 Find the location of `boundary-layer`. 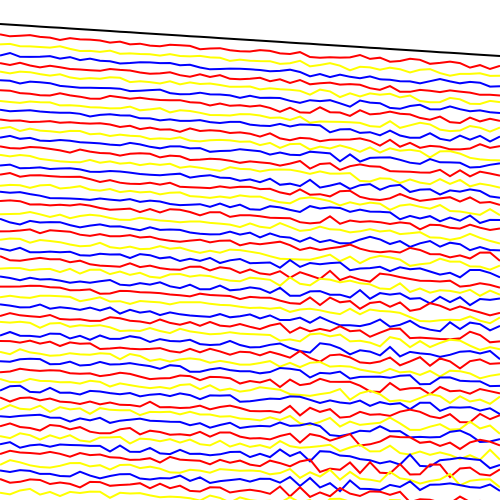

boundary-layer is located at coordinates (250, 40).